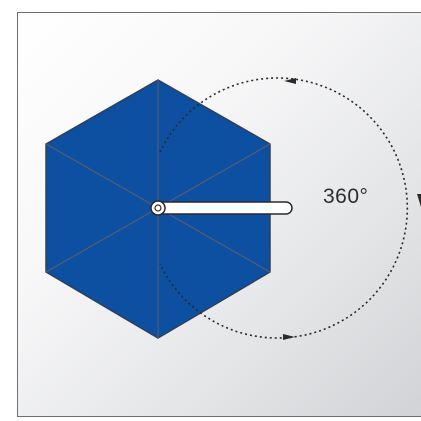 The width and height of the screenshot is (421, 421). I want to click on rotation-arrow-top-icon, so click(290, 81).